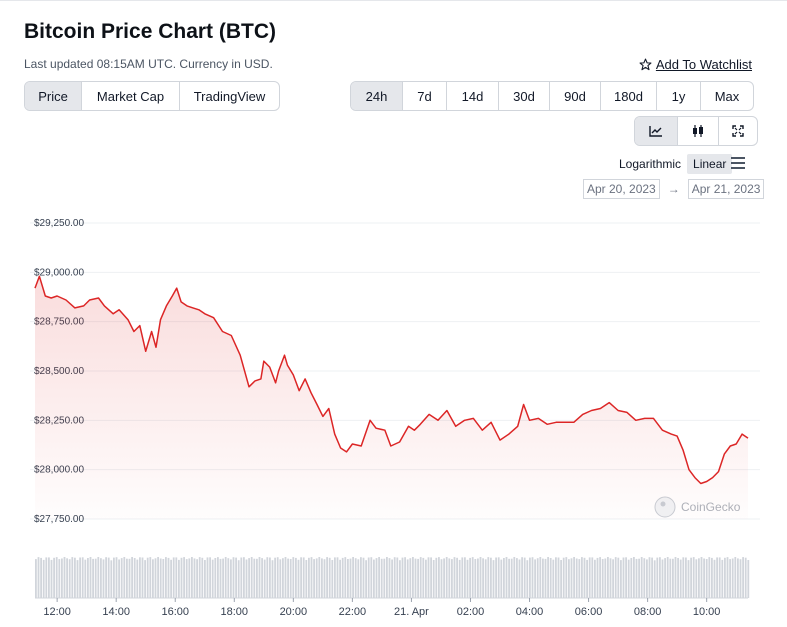 This screenshot has height=627, width=787. Describe the element at coordinates (650, 164) in the screenshot. I see `scale-logarithmic: Logarithmic` at that location.